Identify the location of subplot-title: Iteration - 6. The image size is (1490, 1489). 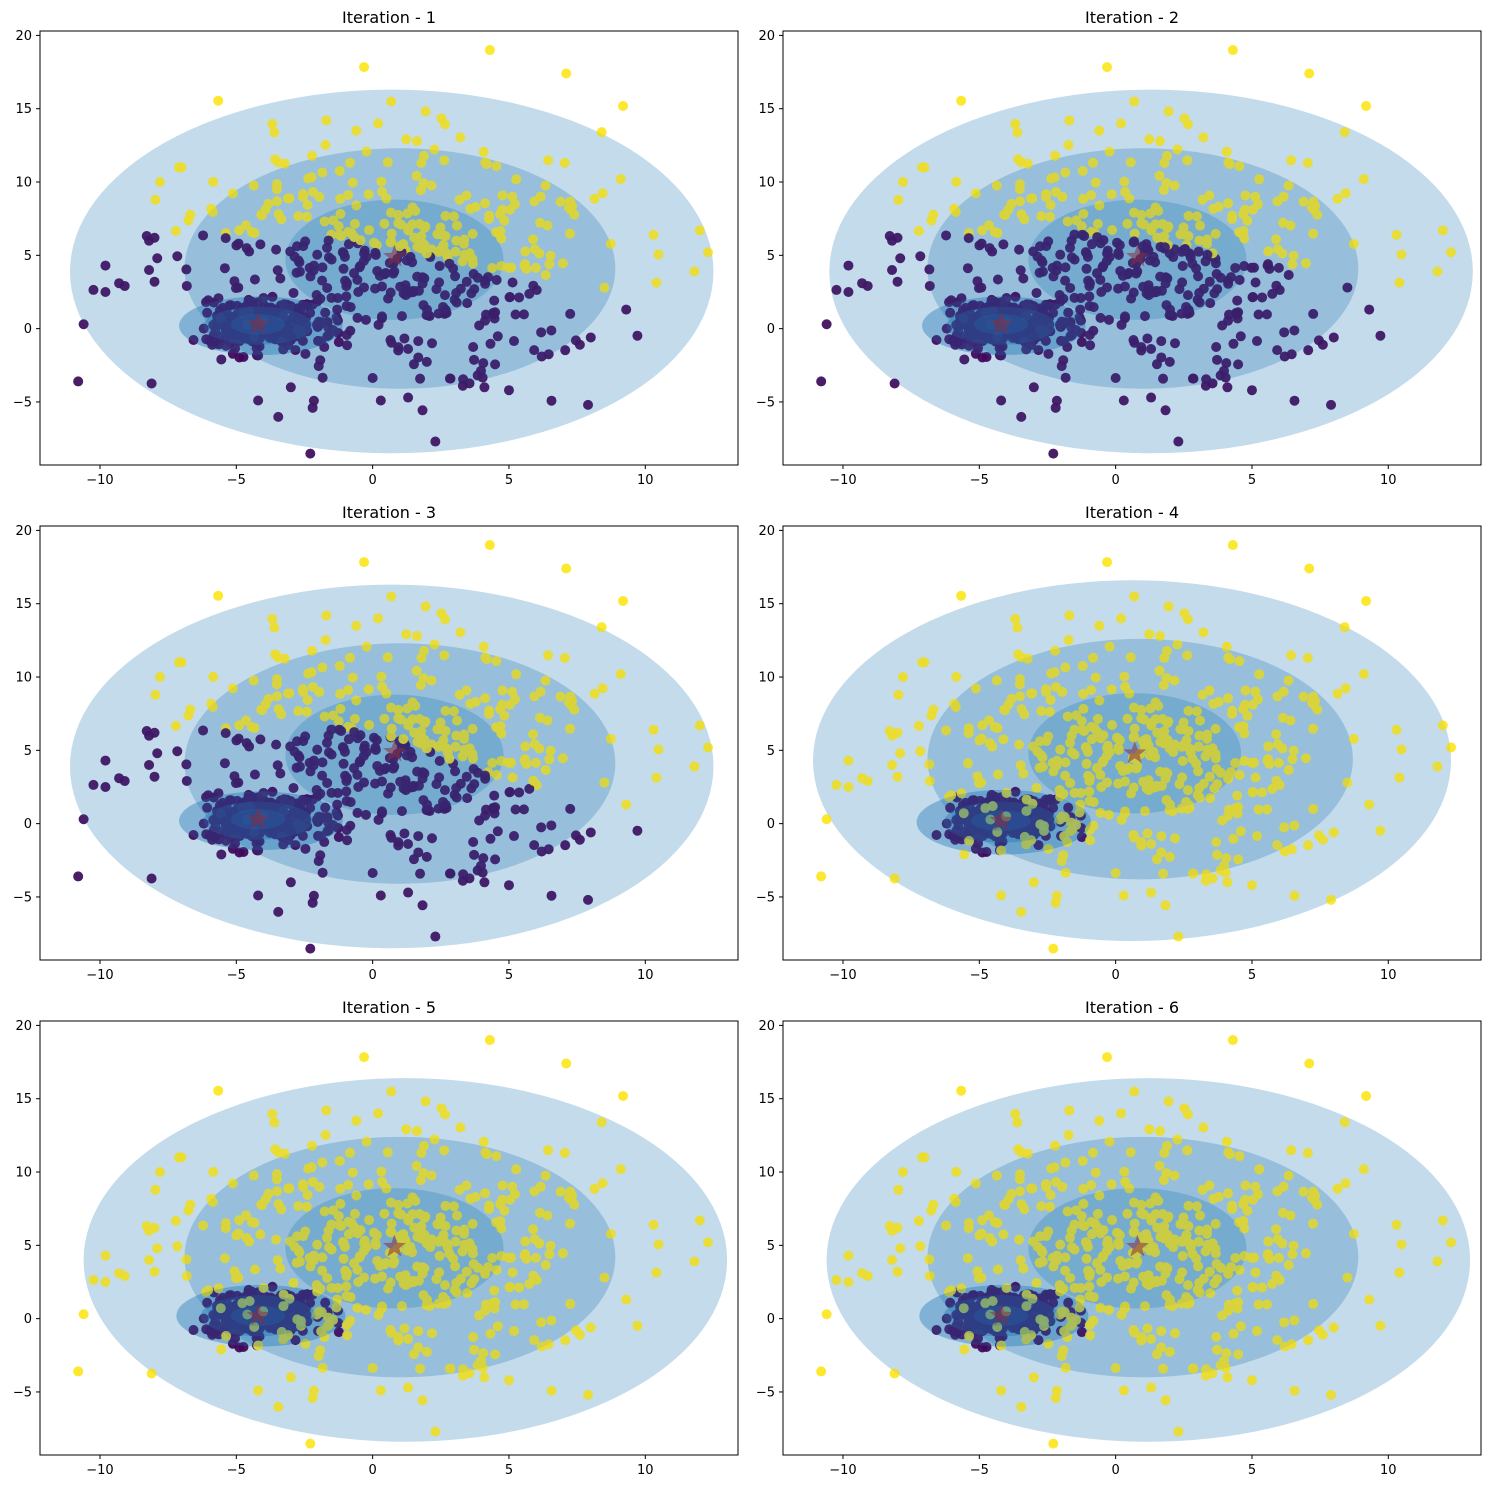
(1132, 1007).